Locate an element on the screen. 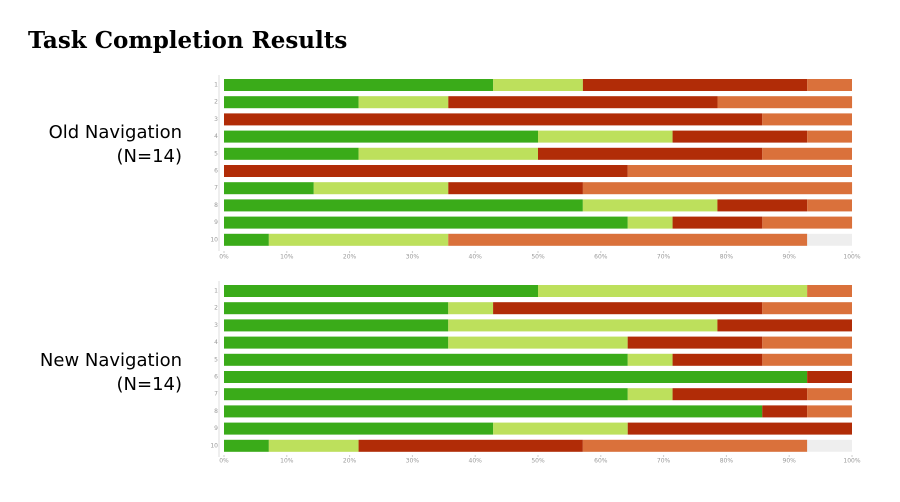 This screenshot has height=502, width=900. y-tick-label: 6 is located at coordinates (216, 377).